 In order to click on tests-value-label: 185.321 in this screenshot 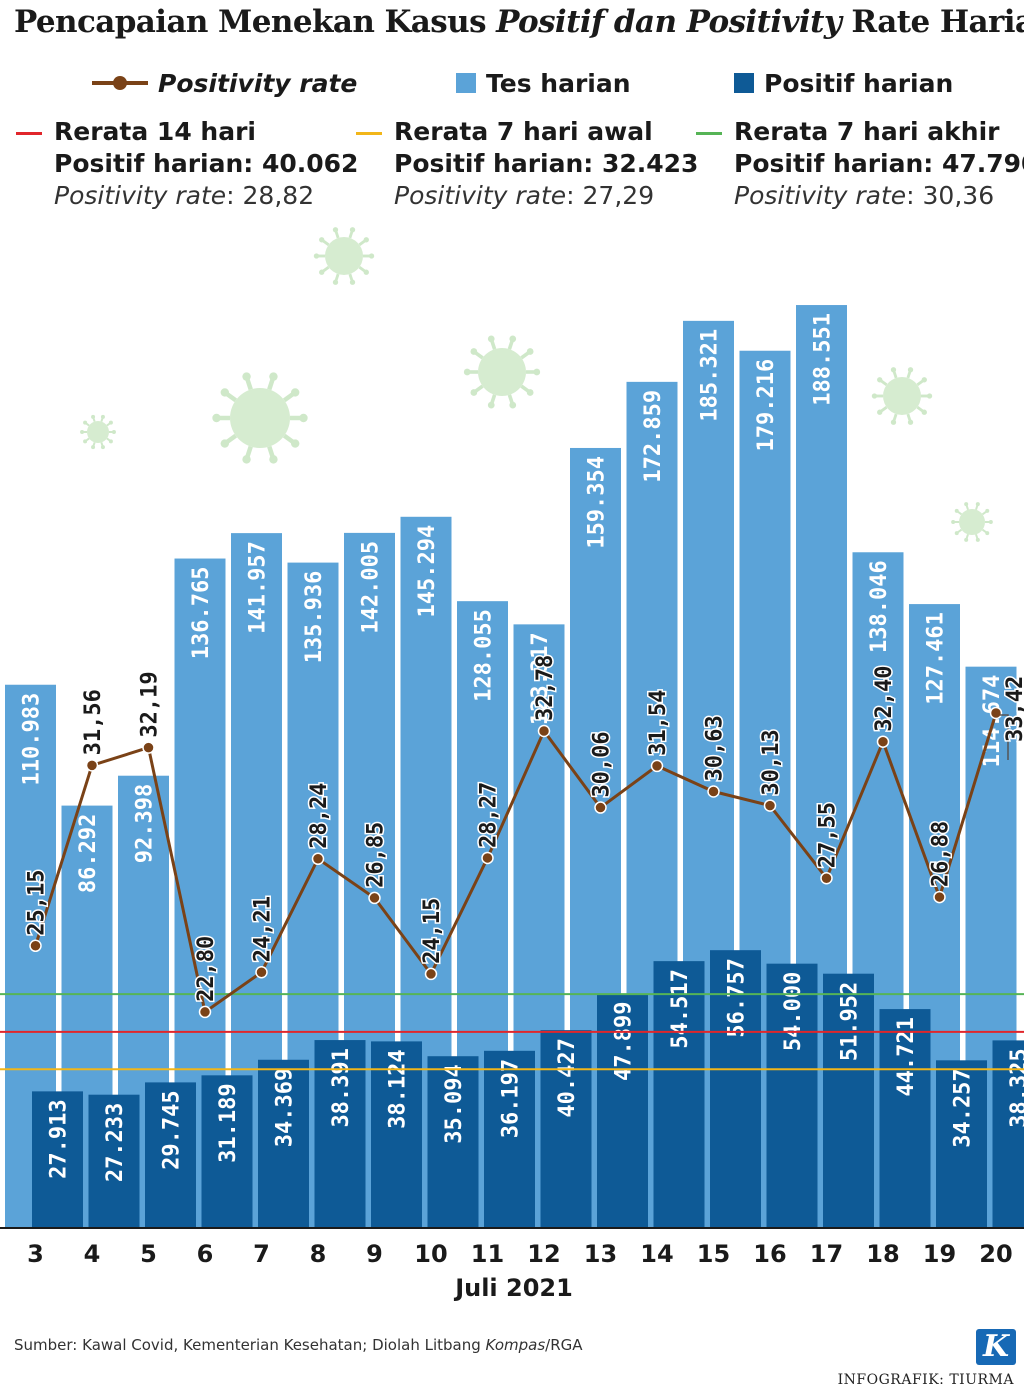, I will do `click(710, 375)`.